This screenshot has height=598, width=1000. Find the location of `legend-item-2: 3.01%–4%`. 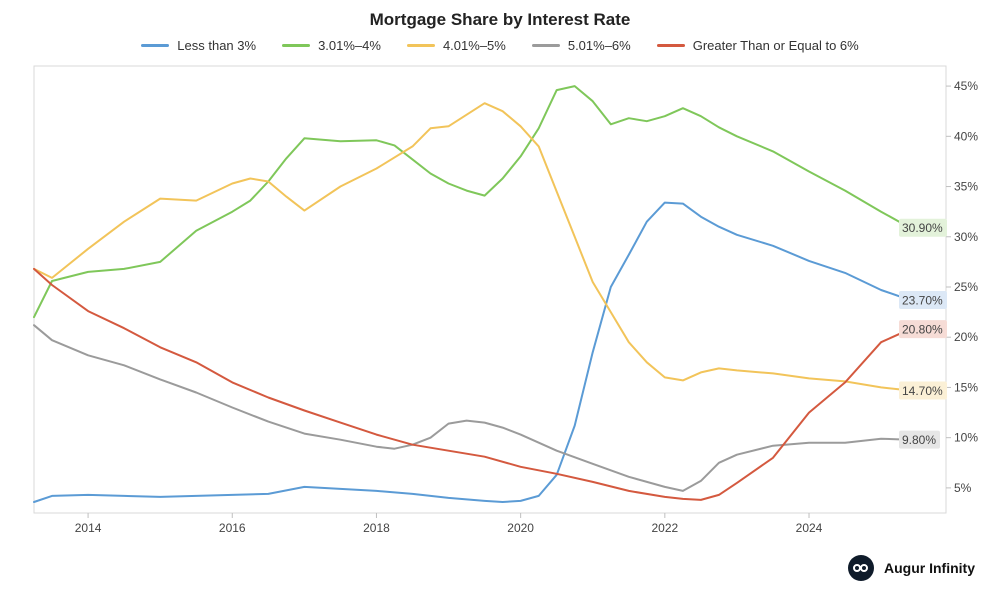

legend-item-2: 3.01%–4% is located at coordinates (331, 45).